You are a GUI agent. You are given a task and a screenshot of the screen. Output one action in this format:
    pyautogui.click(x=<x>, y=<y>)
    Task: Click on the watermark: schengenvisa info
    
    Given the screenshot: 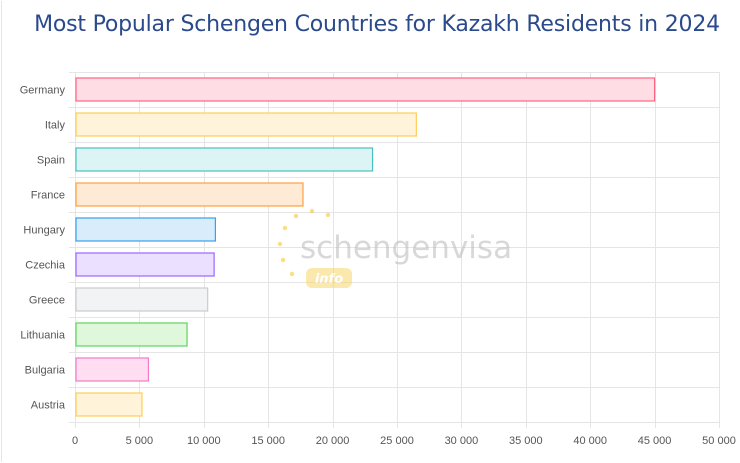 What is the action you would take?
    pyautogui.click(x=394, y=248)
    